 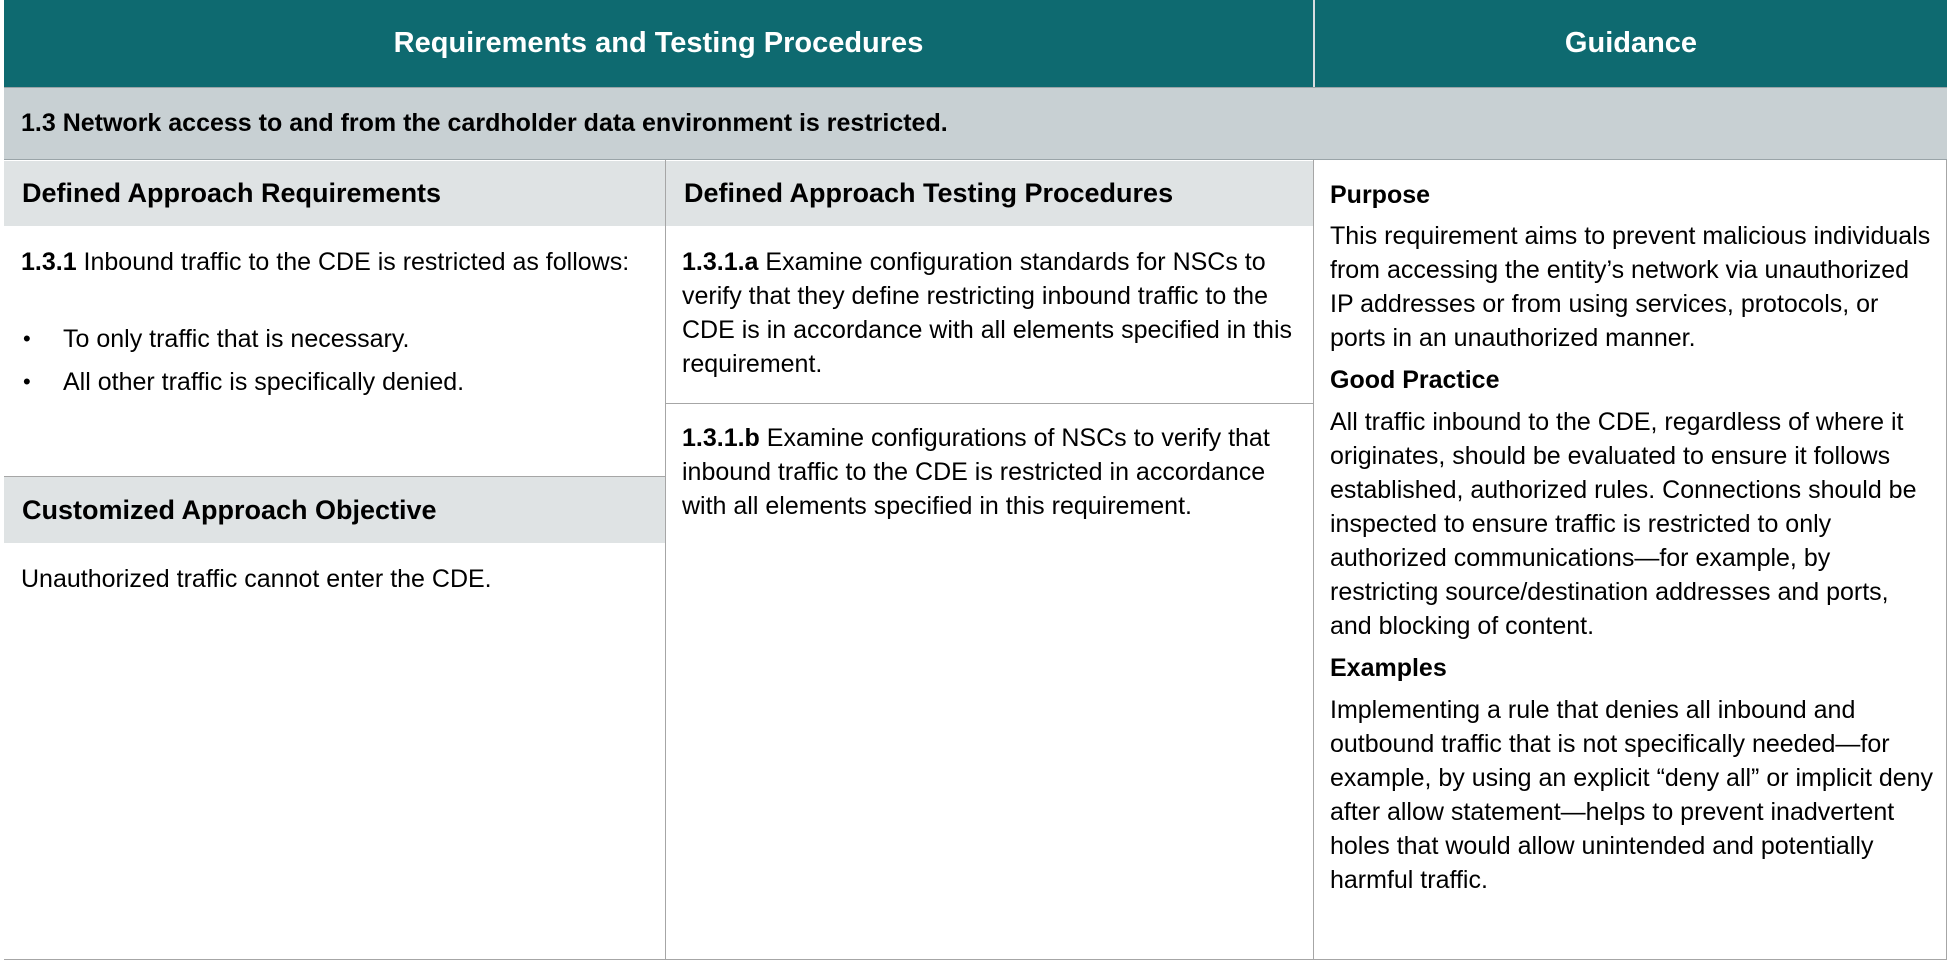 I want to click on defined-approach-testing-header: Defined Approach Testing Procedures, so click(x=989, y=193).